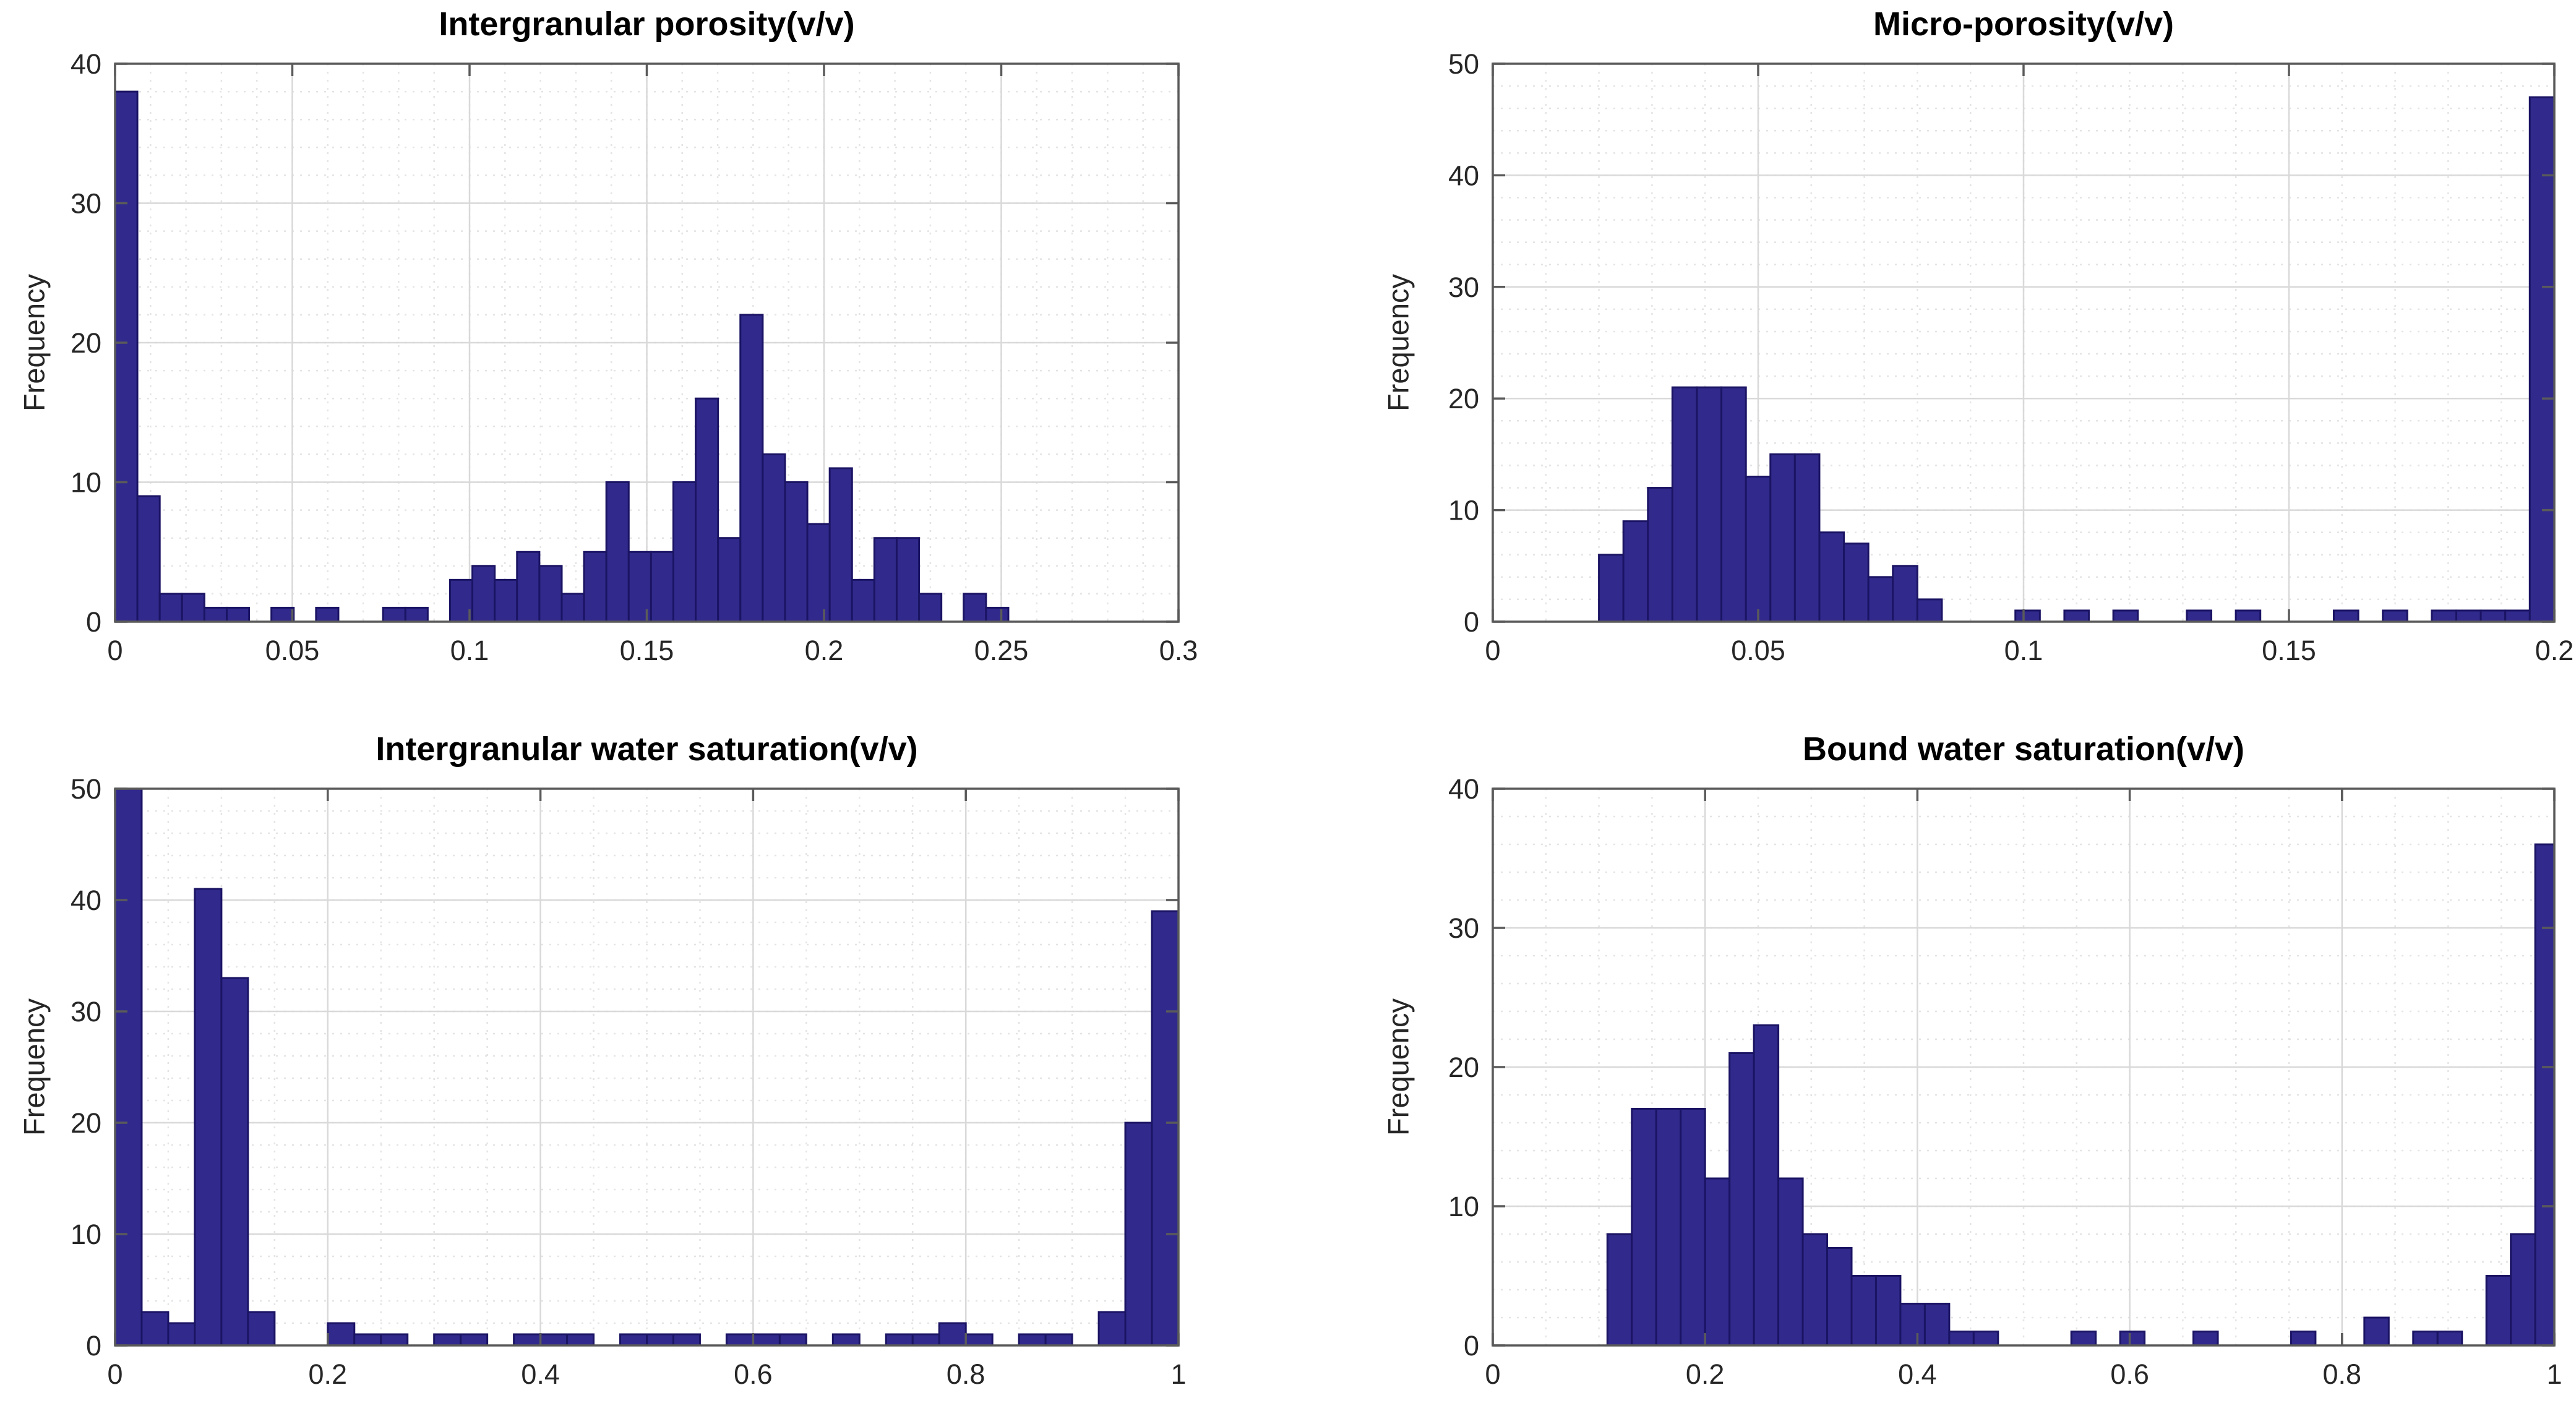  I want to click on chart-title: Bound water saturation(v/v), so click(2024, 749).